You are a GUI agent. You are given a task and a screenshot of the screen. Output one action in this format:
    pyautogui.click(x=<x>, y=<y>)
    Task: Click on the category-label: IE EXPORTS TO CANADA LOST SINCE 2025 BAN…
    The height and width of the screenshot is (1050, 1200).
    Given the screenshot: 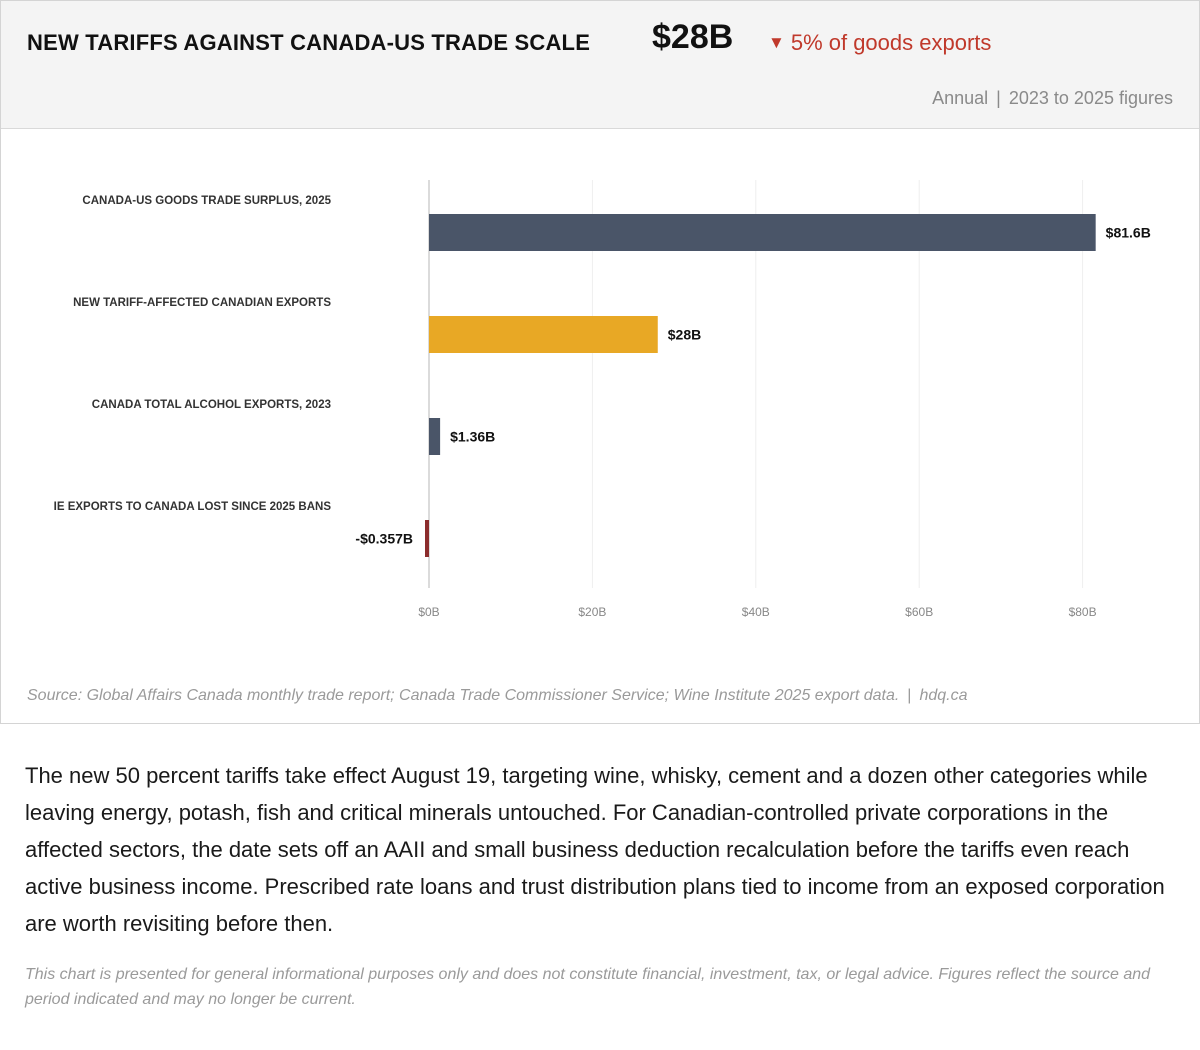 What is the action you would take?
    pyautogui.click(x=193, y=507)
    